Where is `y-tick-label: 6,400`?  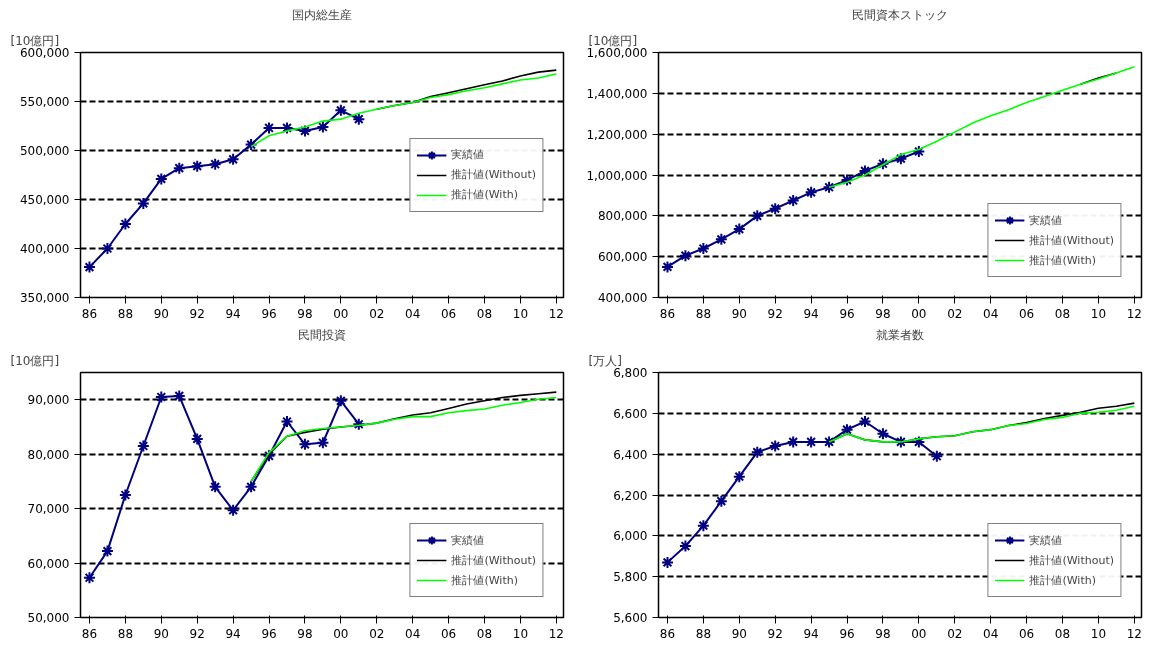 y-tick-label: 6,400 is located at coordinates (630, 454).